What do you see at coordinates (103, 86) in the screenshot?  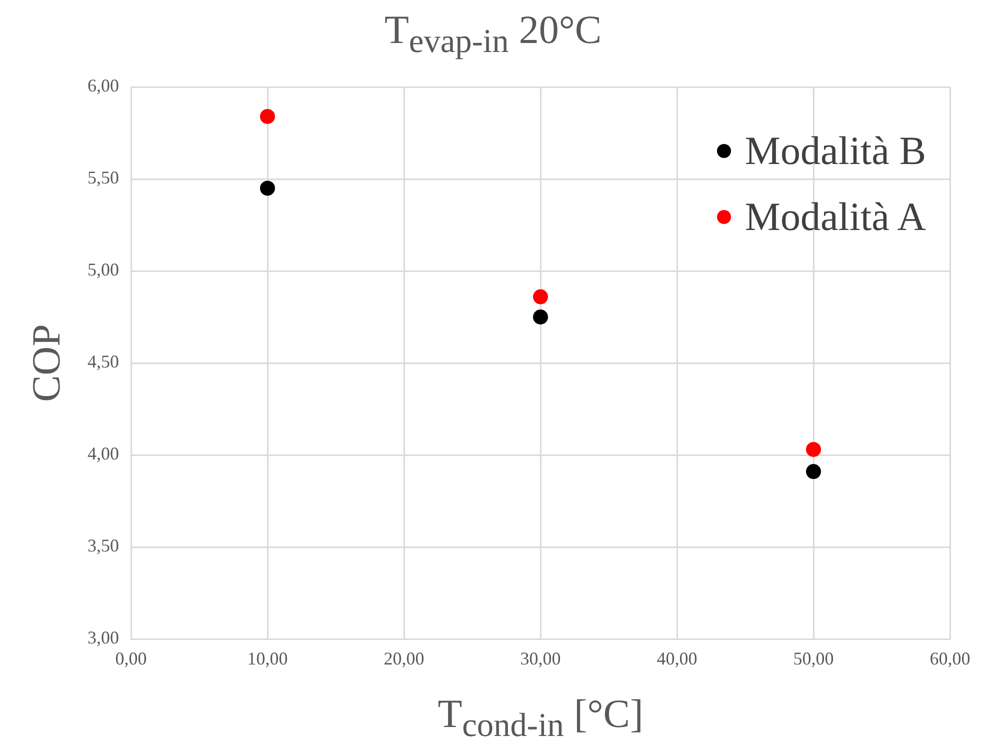 I see `y-tick-label: 6,00` at bounding box center [103, 86].